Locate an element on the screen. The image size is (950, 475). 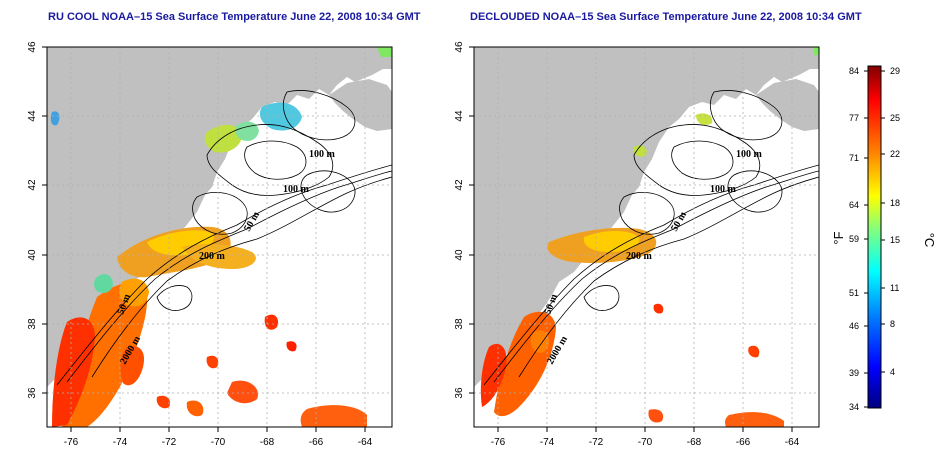
fahrenheit-tick-label: 77 is located at coordinates (854, 118).